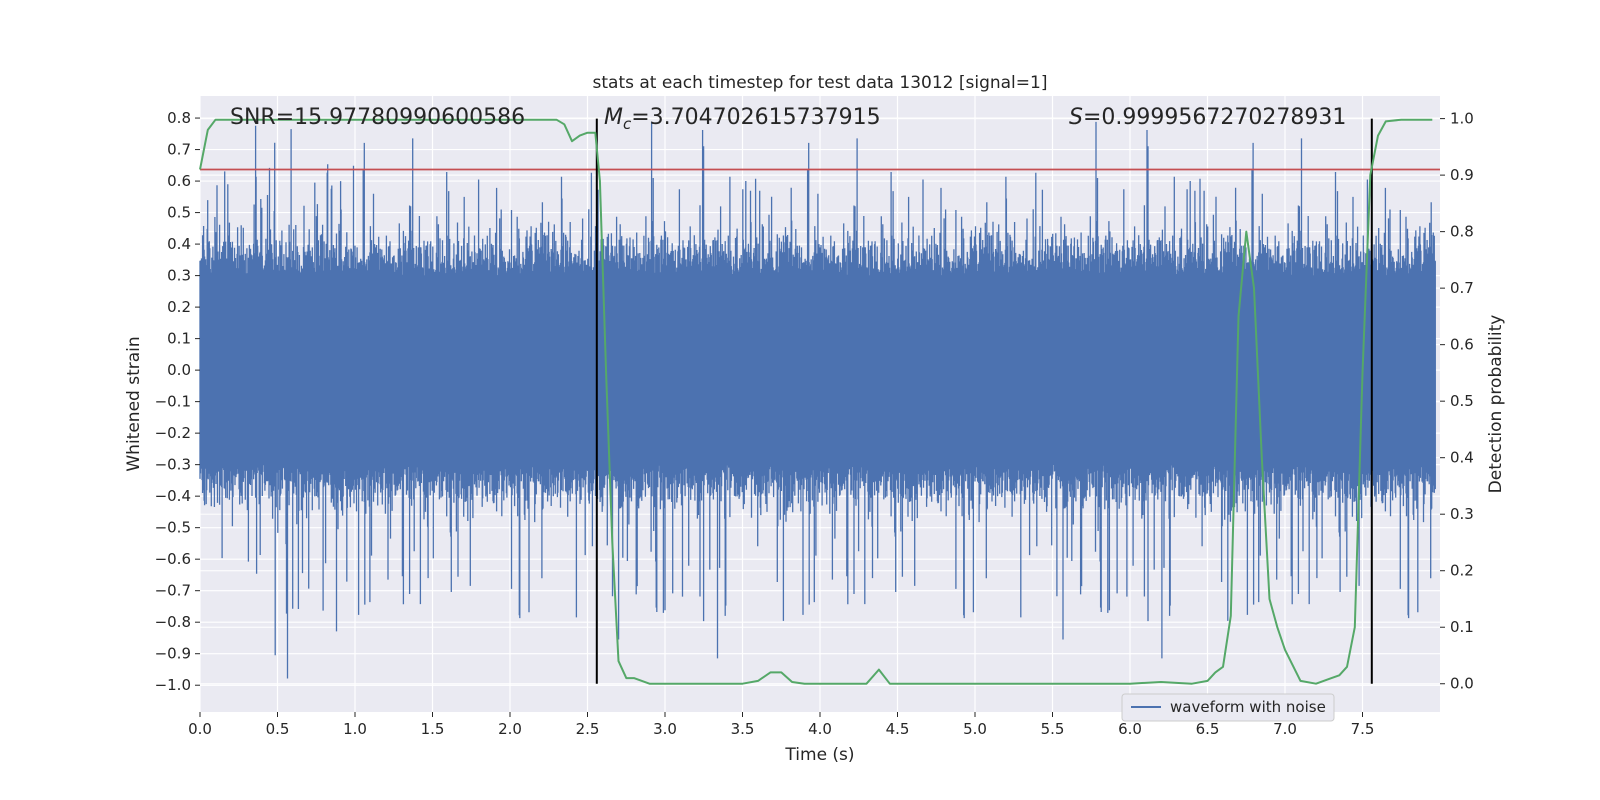  Describe the element at coordinates (1462, 175) in the screenshot. I see `y2-tick-label: 0.9` at that location.